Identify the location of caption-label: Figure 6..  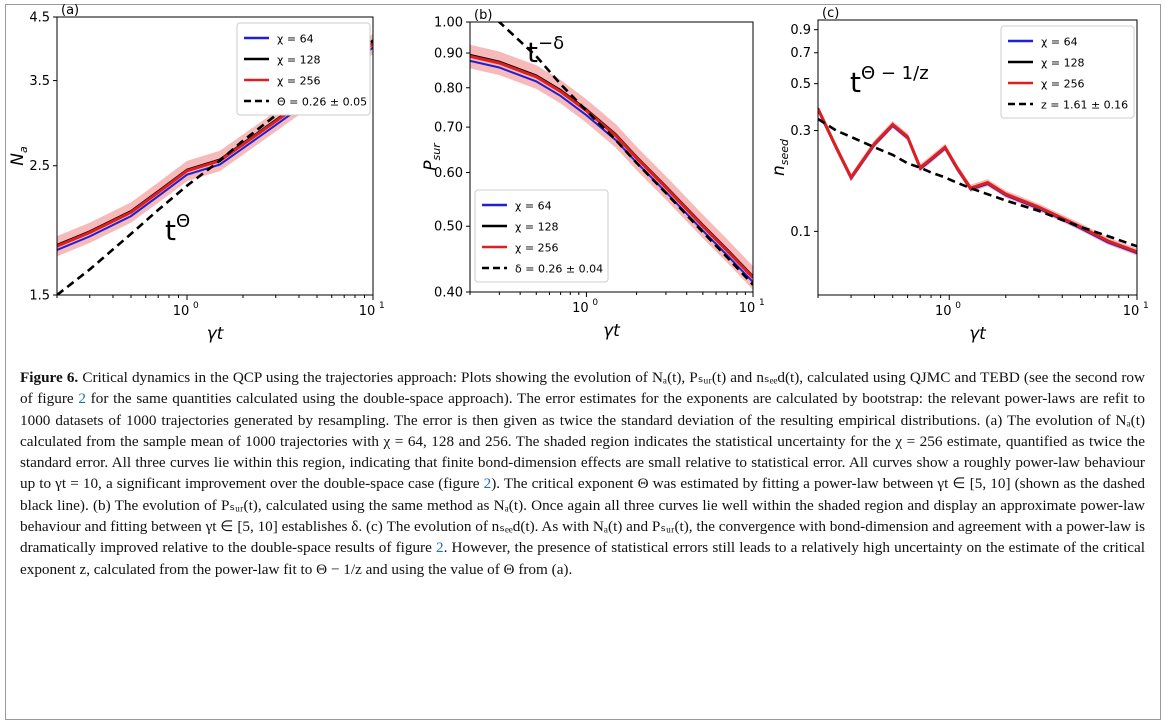
(49, 377).